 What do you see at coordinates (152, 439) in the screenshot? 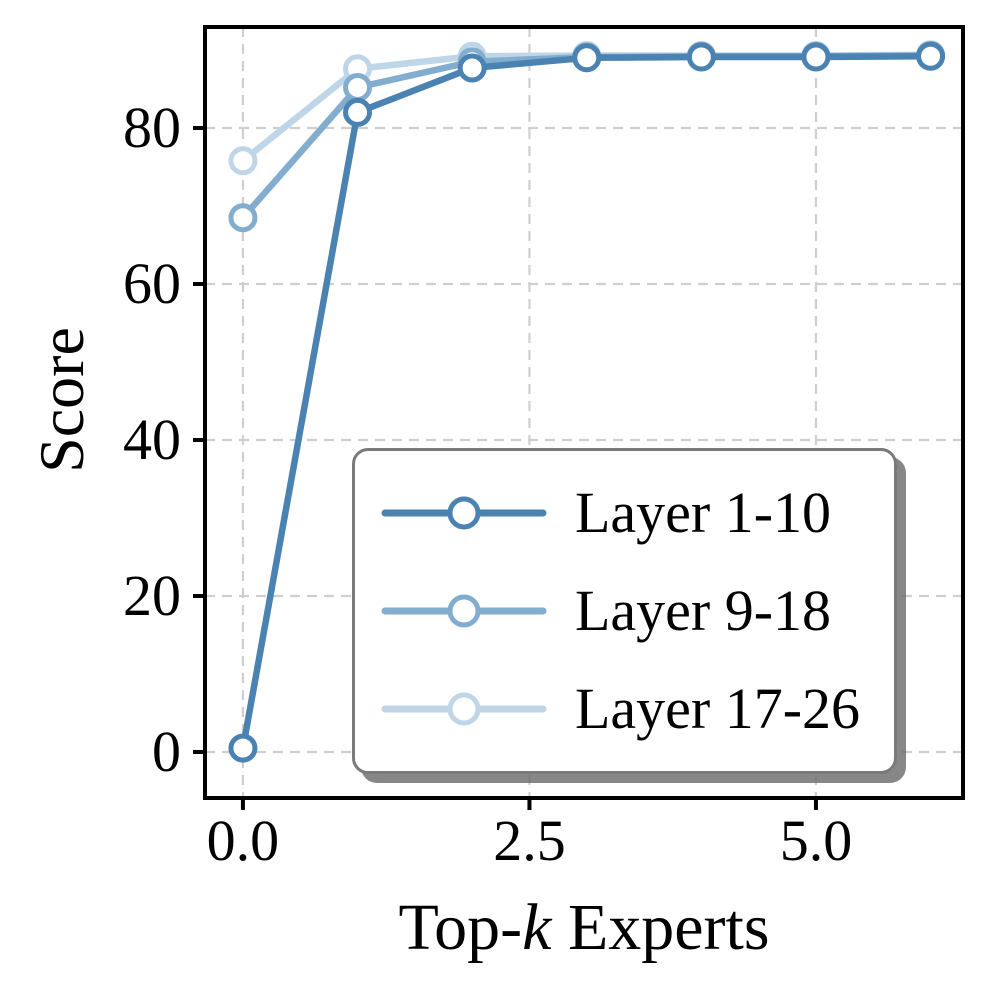
I see `y-tick-label: 40` at bounding box center [152, 439].